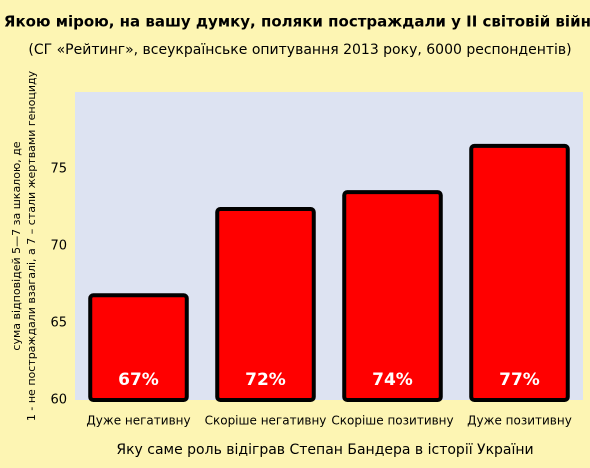 This screenshot has height=468, width=590. What do you see at coordinates (266, 421) in the screenshot?
I see `x-tick-label: Скоріше негативну` at bounding box center [266, 421].